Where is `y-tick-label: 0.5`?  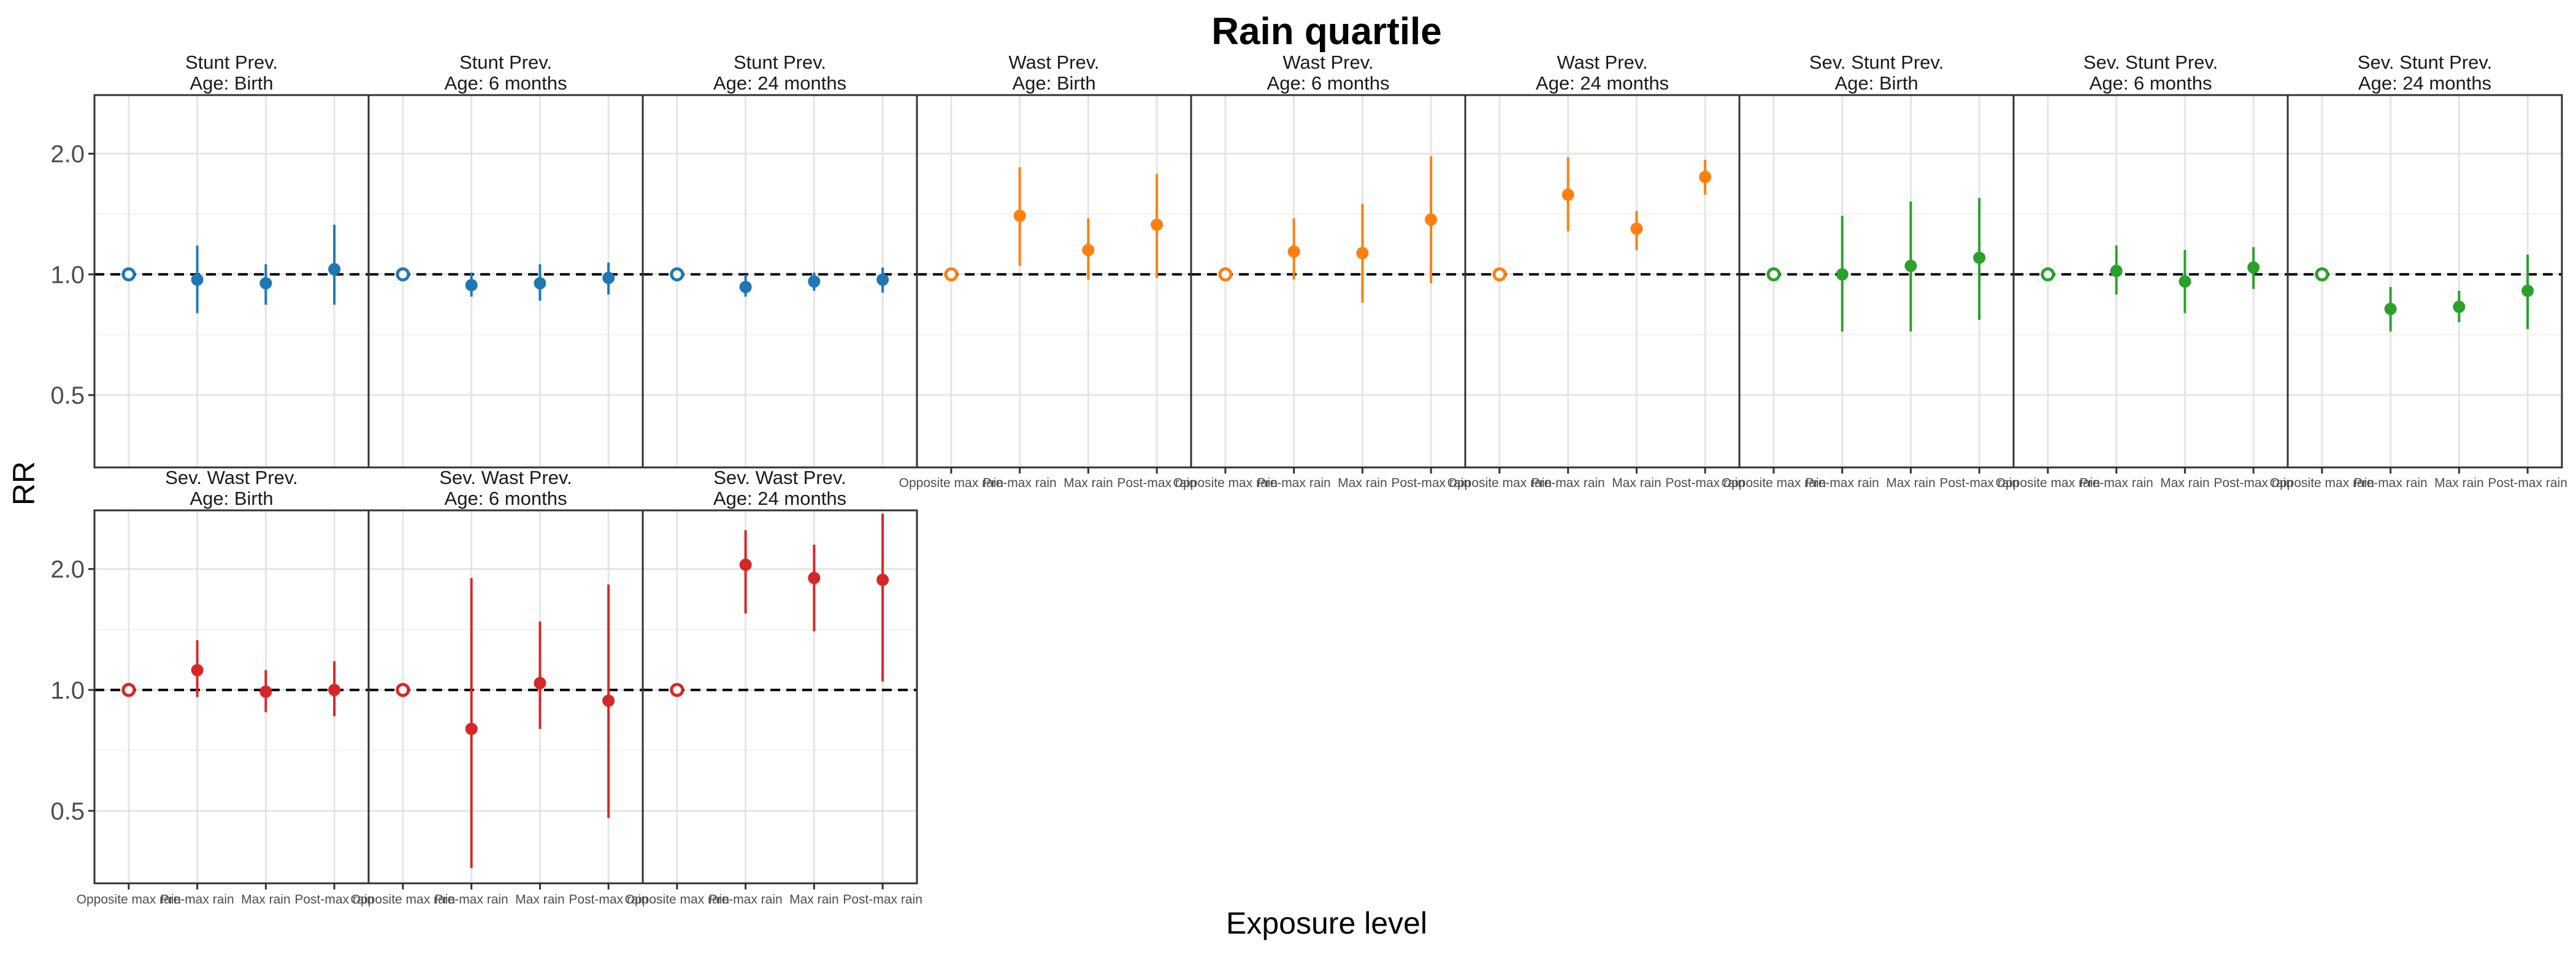
y-tick-label: 0.5 is located at coordinates (67, 395).